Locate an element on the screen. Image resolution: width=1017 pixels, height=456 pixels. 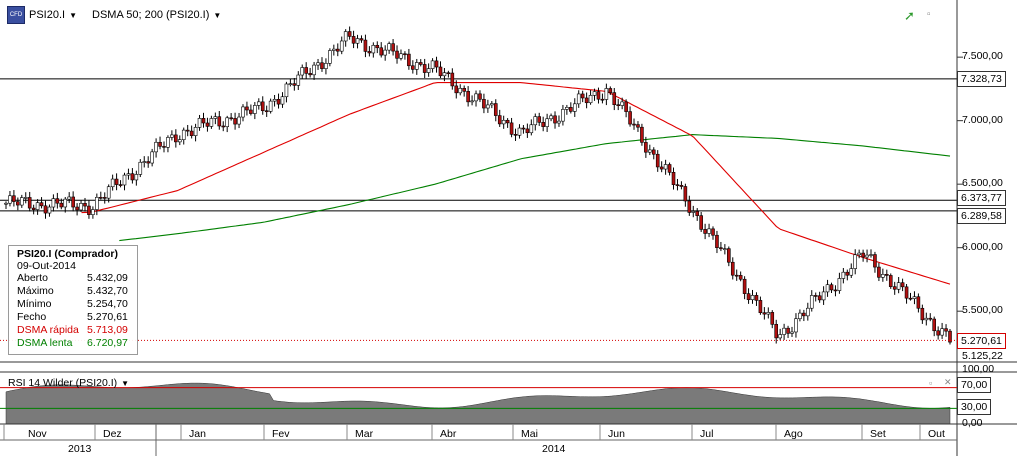
price-tick-label: 7.500,00 is located at coordinates (982, 56).